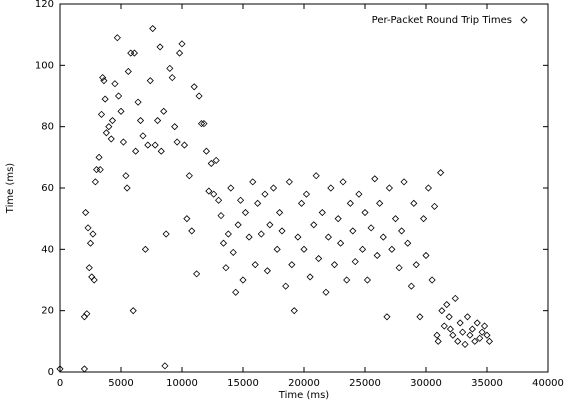 The image size is (564, 401). Describe the element at coordinates (47, 188) in the screenshot. I see `y-tick-label: 60` at that location.